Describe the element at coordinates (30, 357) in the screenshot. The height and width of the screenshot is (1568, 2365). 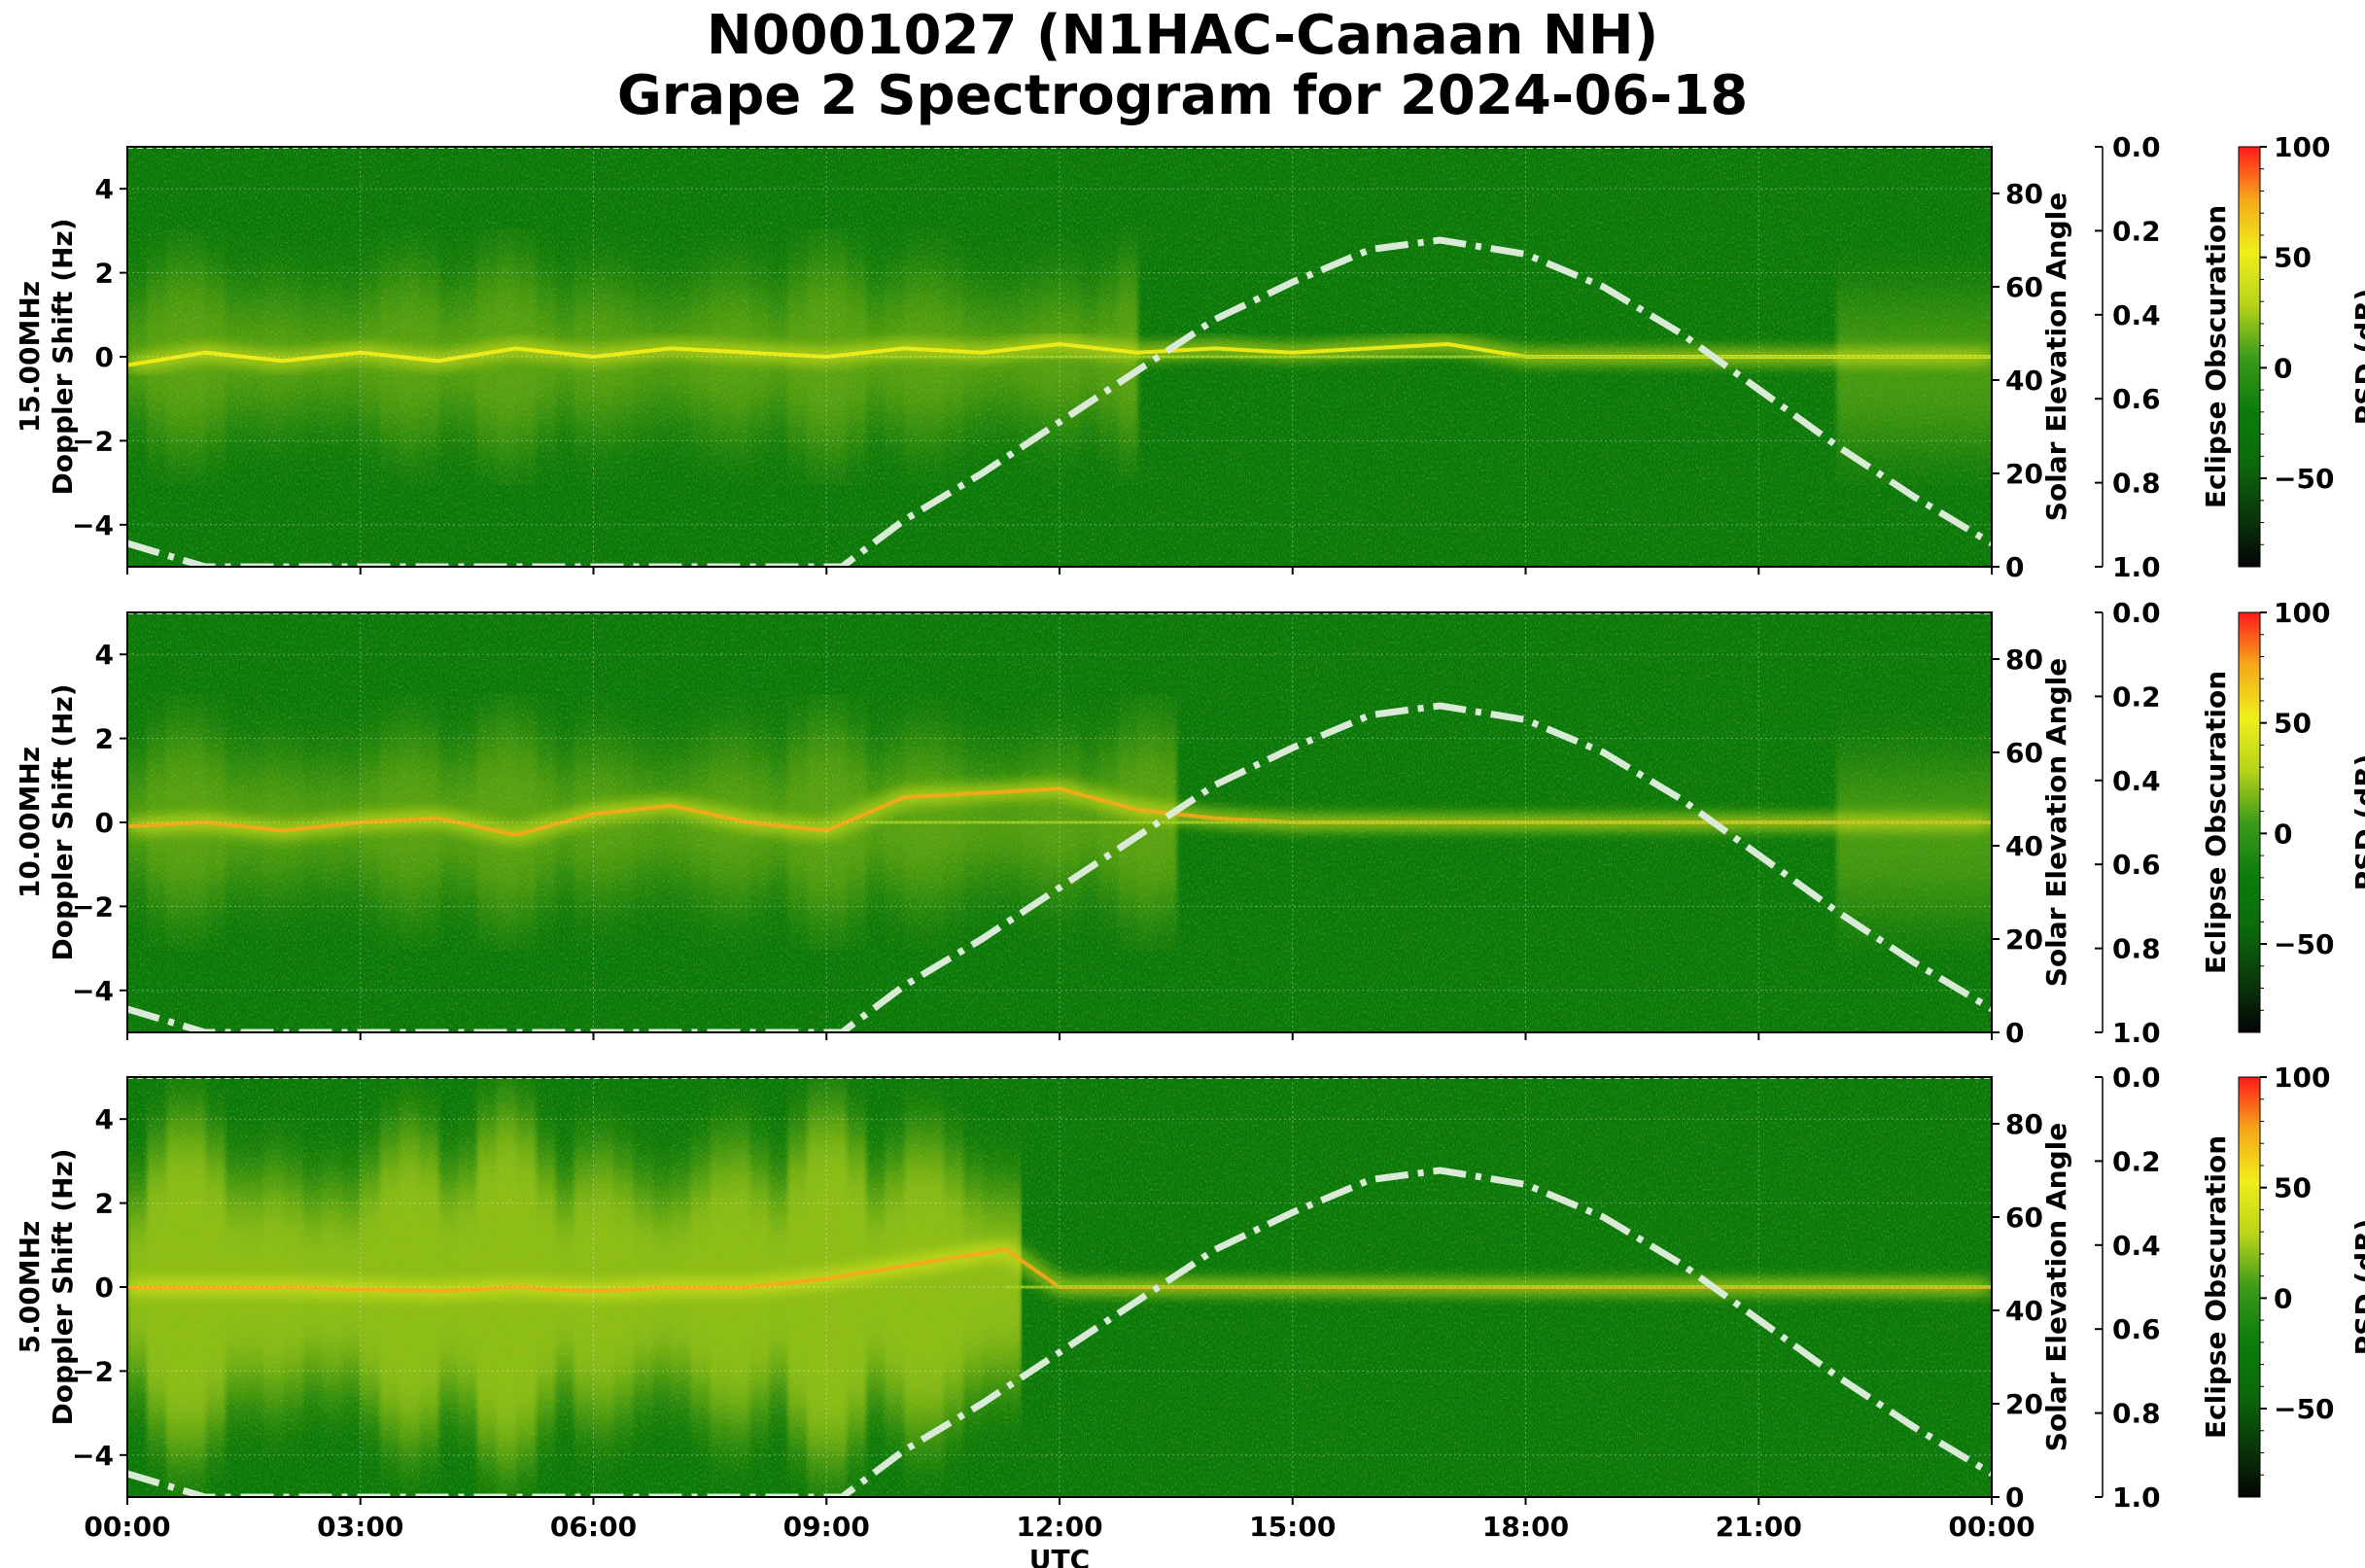
I see `y-axis-label-line: 15.00MHz` at that location.